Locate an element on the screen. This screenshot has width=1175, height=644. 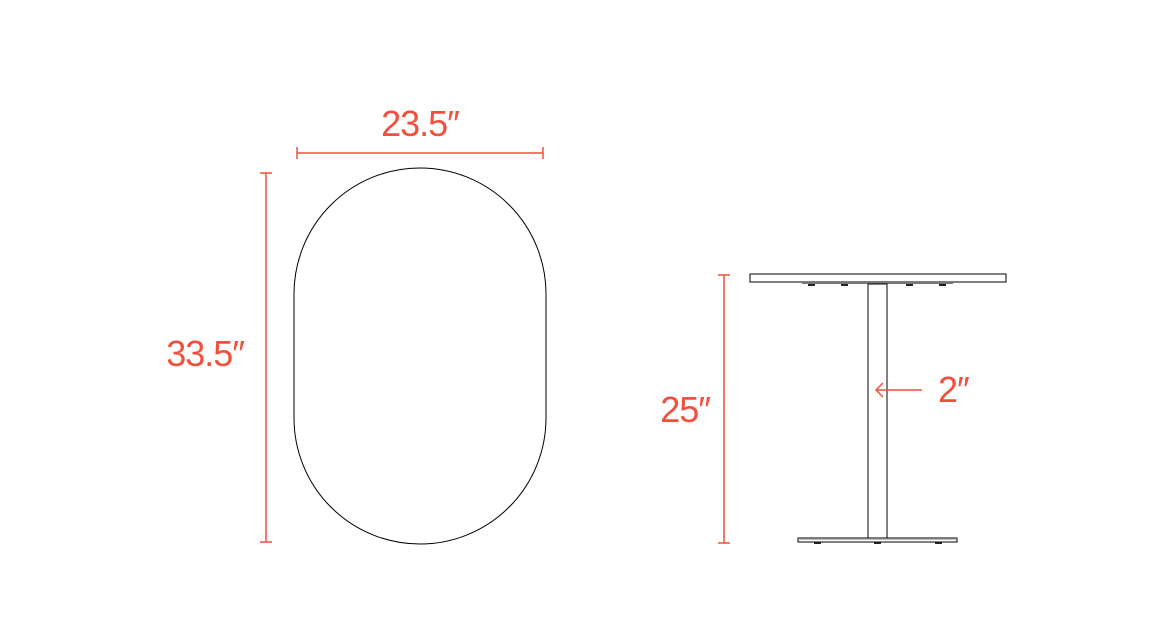
column is located at coordinates (877, 411).